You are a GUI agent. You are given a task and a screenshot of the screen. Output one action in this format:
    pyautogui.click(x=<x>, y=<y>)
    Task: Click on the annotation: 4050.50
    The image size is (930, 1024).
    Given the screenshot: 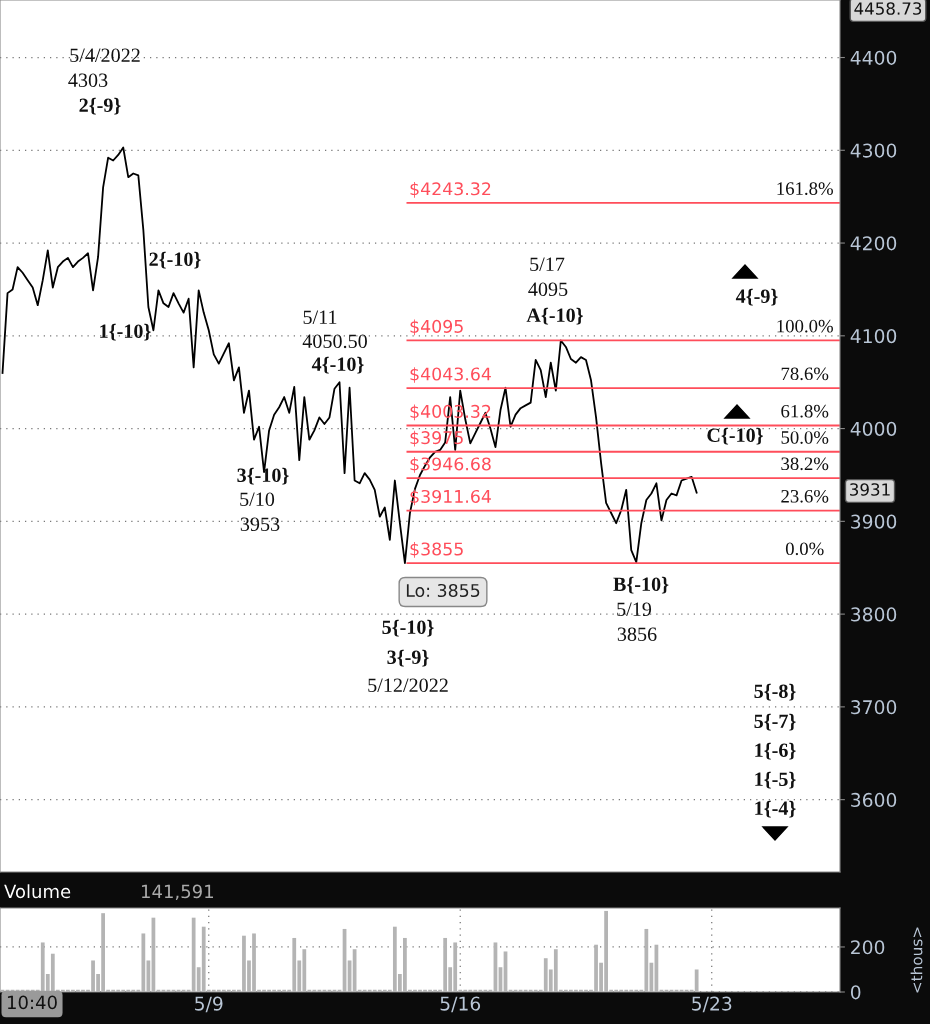 What is the action you would take?
    pyautogui.click(x=334, y=341)
    